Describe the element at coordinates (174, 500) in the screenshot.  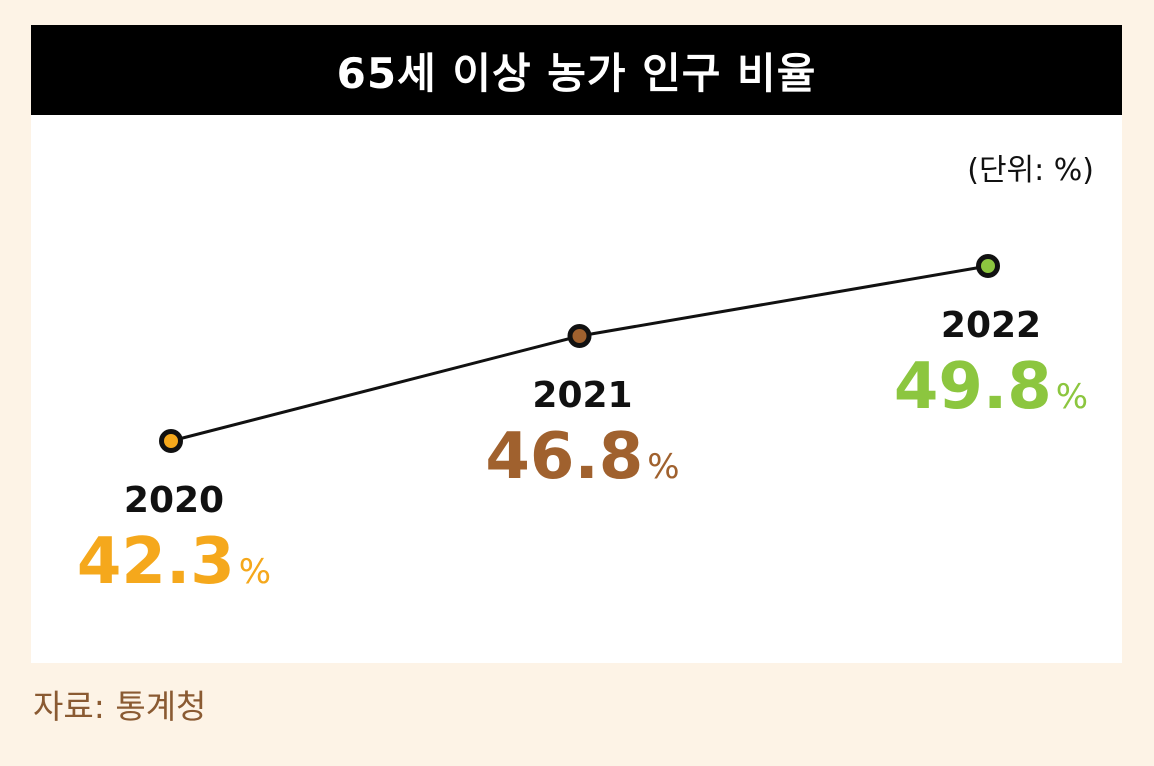
I see `x-label-2020: 2020` at that location.